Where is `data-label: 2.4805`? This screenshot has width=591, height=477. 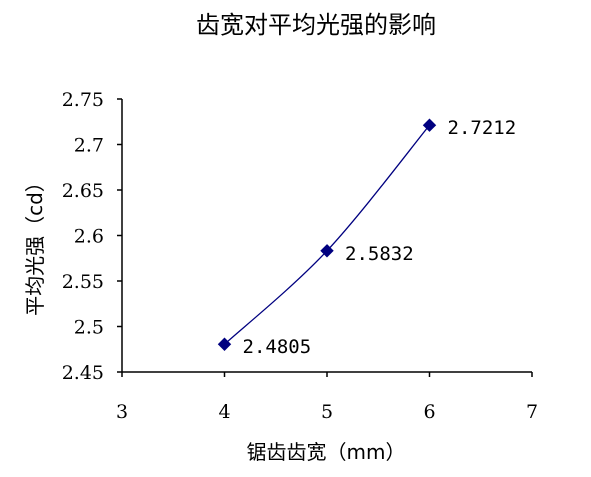
data-label: 2.4805 is located at coordinates (277, 347).